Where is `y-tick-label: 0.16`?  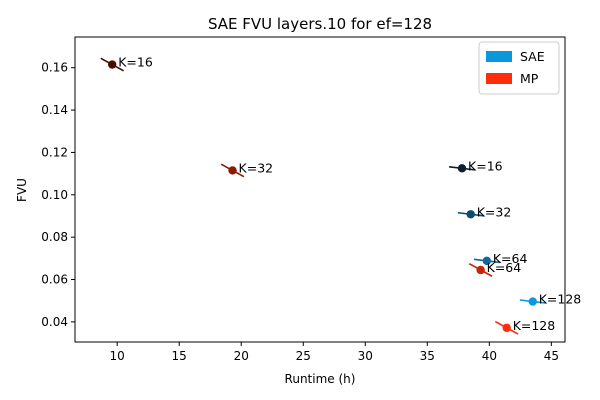 y-tick-label: 0.16 is located at coordinates (54, 68).